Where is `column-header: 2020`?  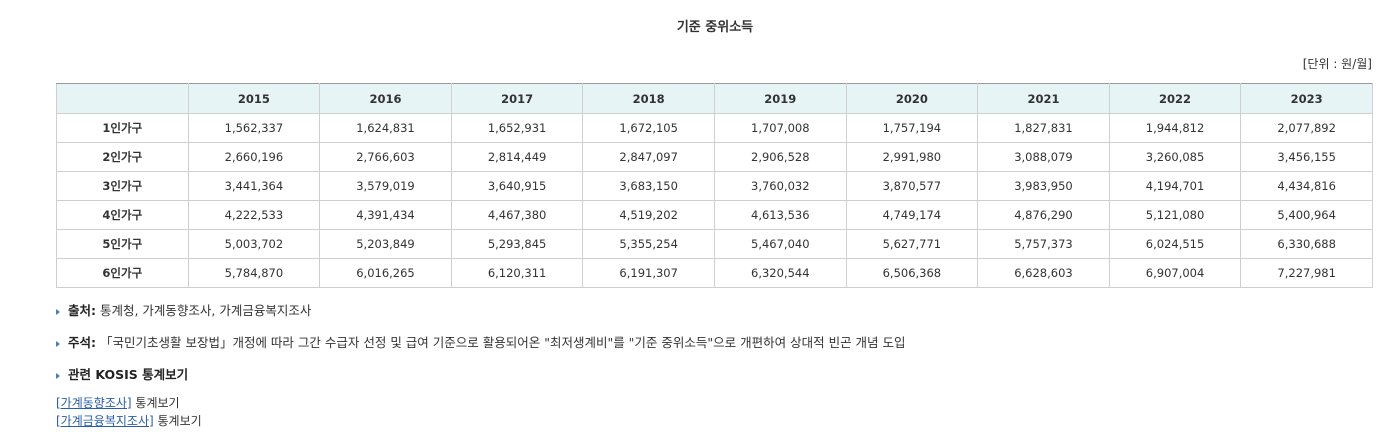
column-header: 2020 is located at coordinates (912, 98).